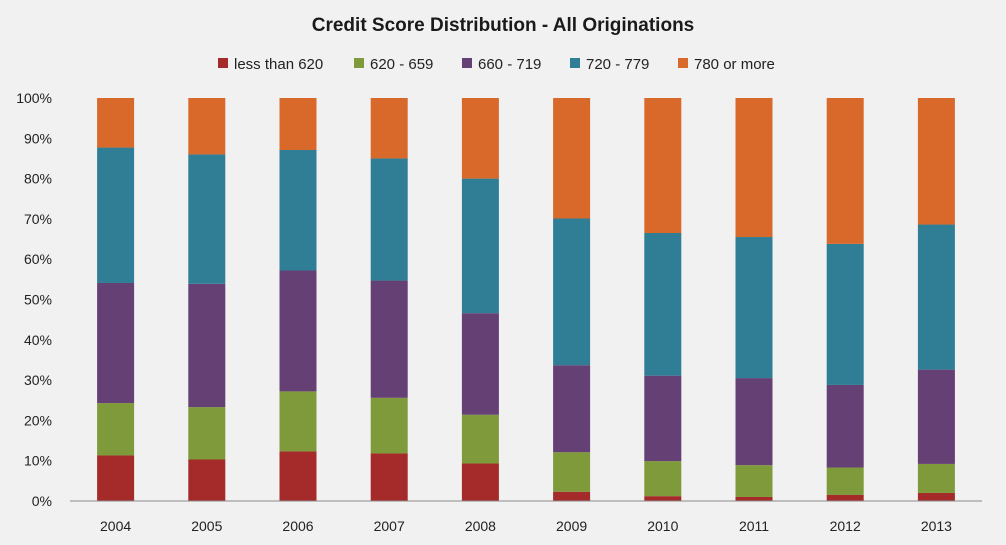 The image size is (1006, 545). I want to click on legend-item: 660 - 719, so click(501, 64).